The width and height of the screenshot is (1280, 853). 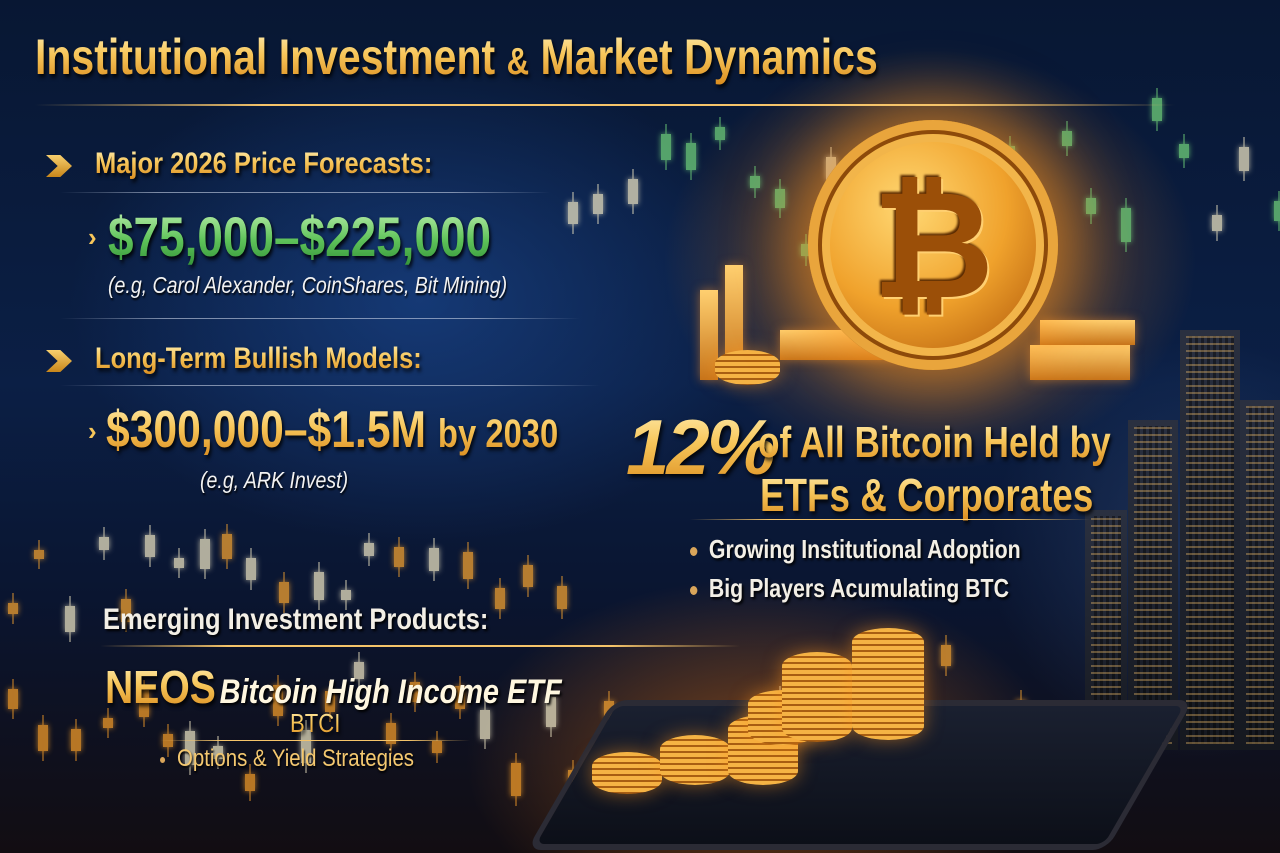 What do you see at coordinates (92, 237) in the screenshot?
I see `chevron-right-icon: ›` at bounding box center [92, 237].